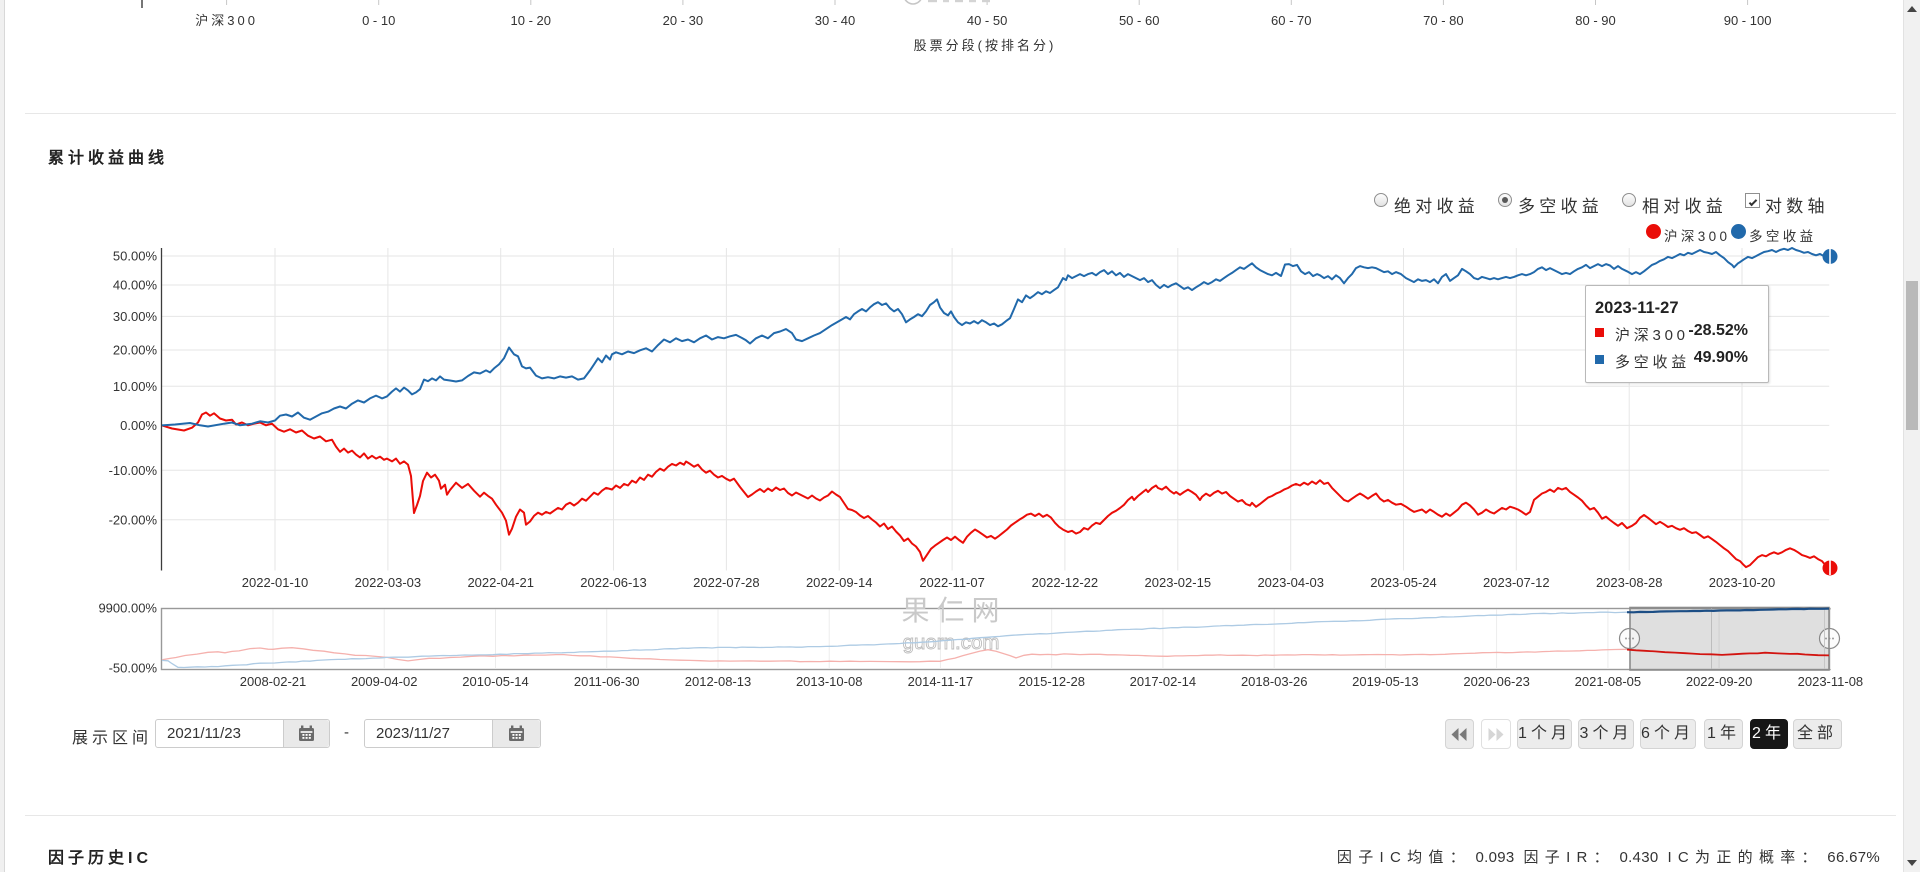 This screenshot has width=1920, height=872. I want to click on svg-text: 2013-10-08, so click(829, 681).